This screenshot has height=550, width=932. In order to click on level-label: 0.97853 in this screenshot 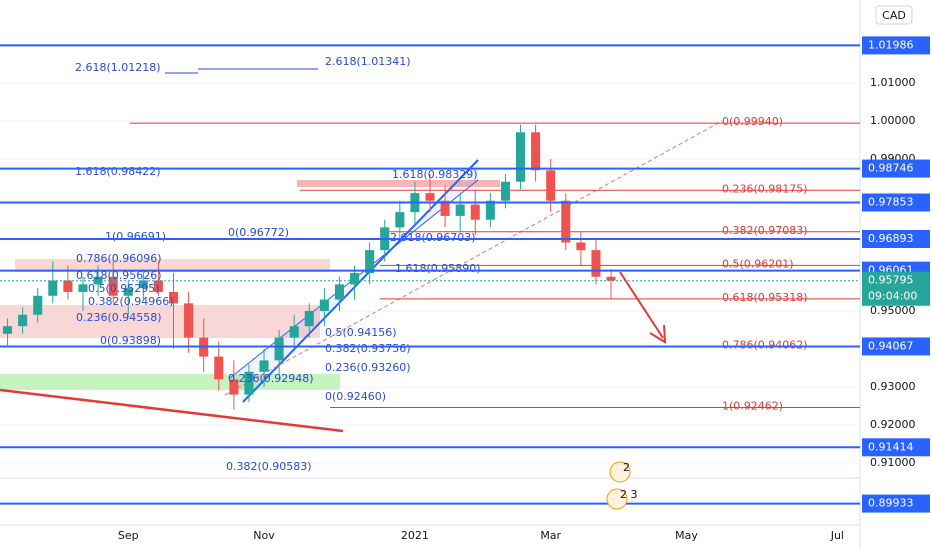, I will do `click(891, 202)`.